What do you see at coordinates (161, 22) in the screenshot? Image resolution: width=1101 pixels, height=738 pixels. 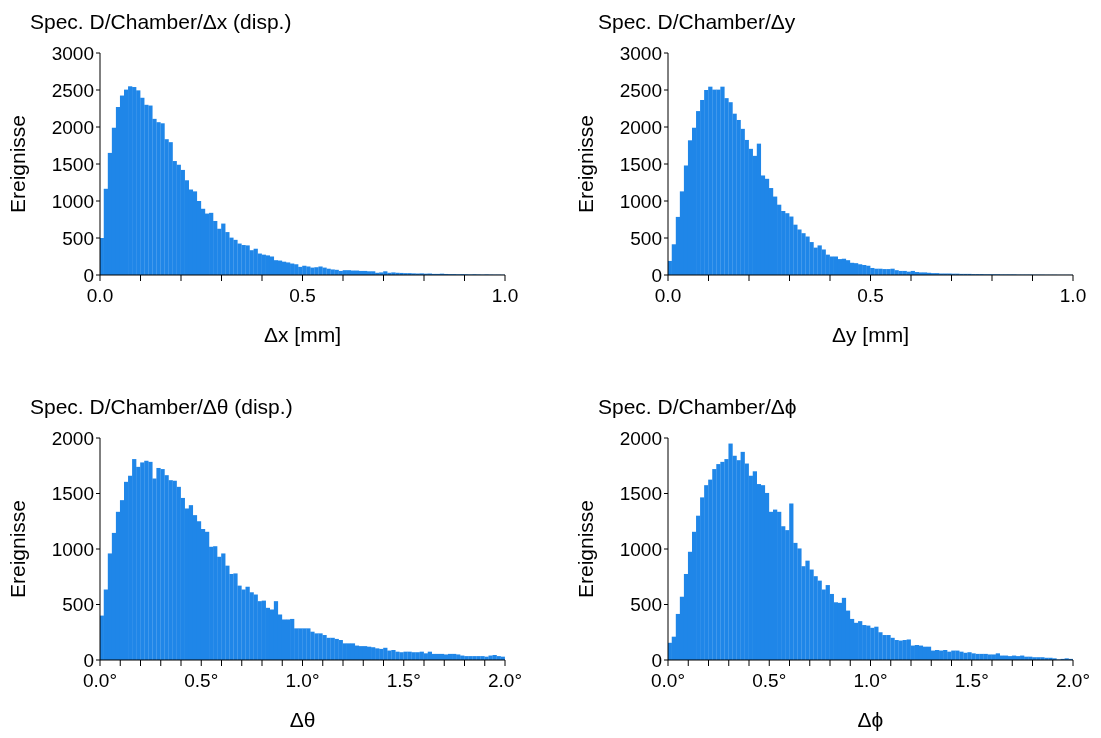 I see `chart-title: Spec. D/Chamber/Δx (disp.)` at bounding box center [161, 22].